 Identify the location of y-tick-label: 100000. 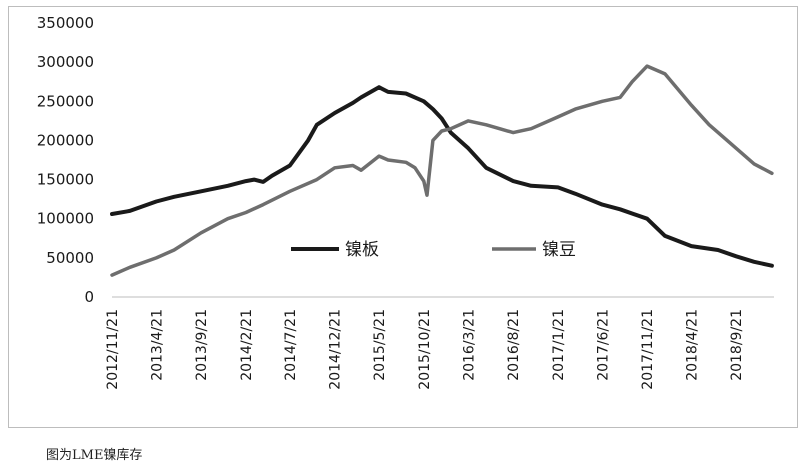
(65, 219).